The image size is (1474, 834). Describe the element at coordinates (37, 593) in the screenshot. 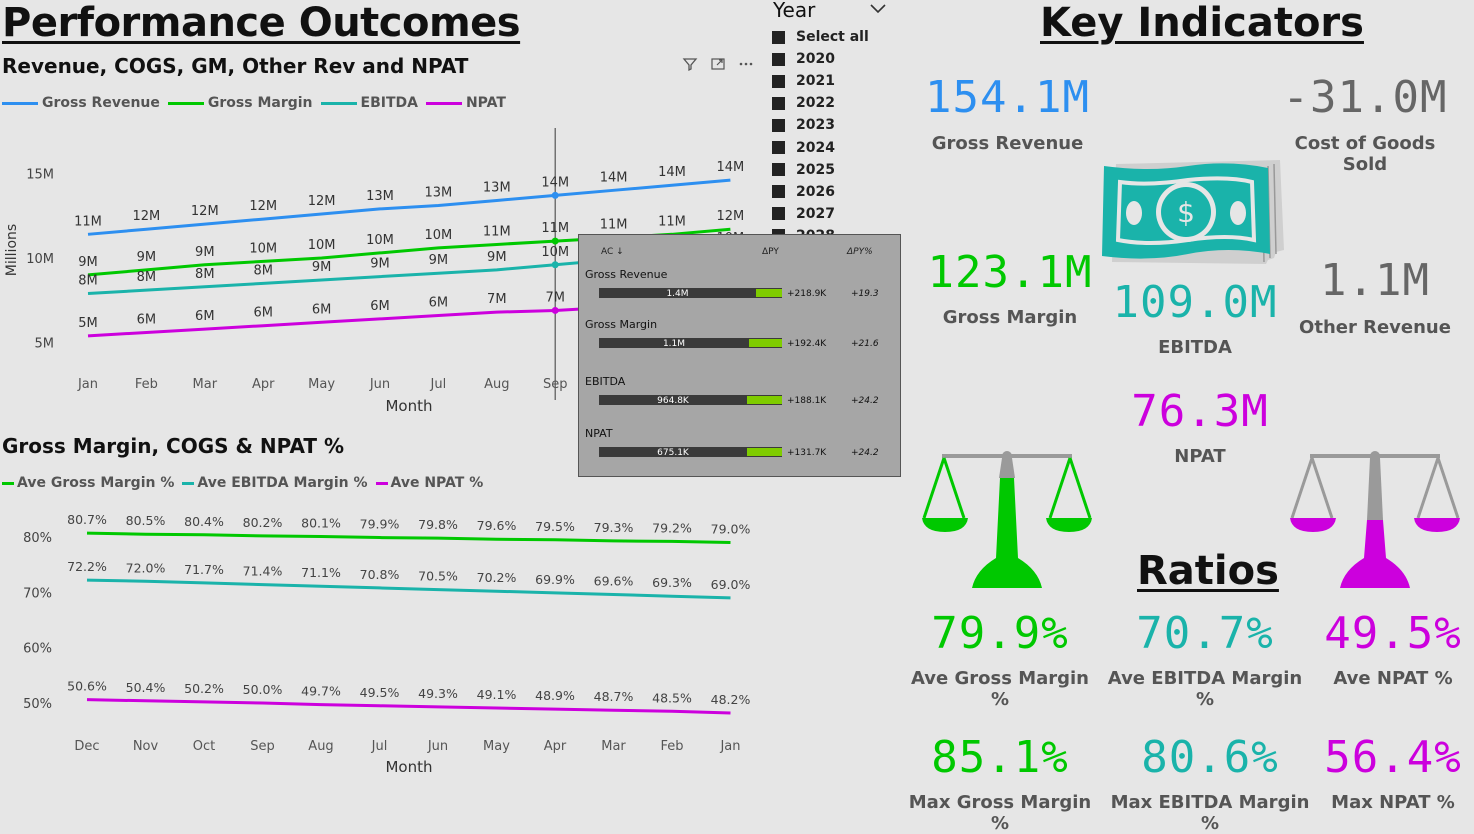

I see `y-tick-label: 70%` at that location.